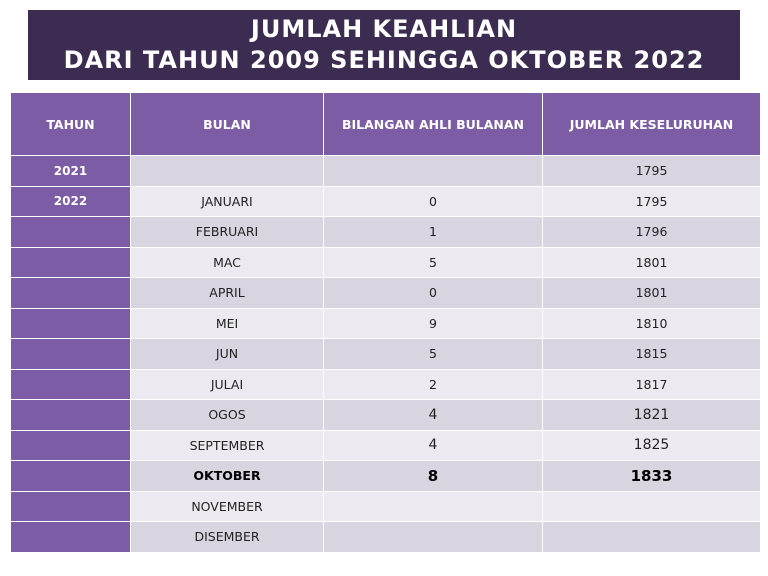 Image resolution: width=768 pixels, height=576 pixels. Describe the element at coordinates (227, 537) in the screenshot. I see `cell-bulan: DISEMBER` at that location.